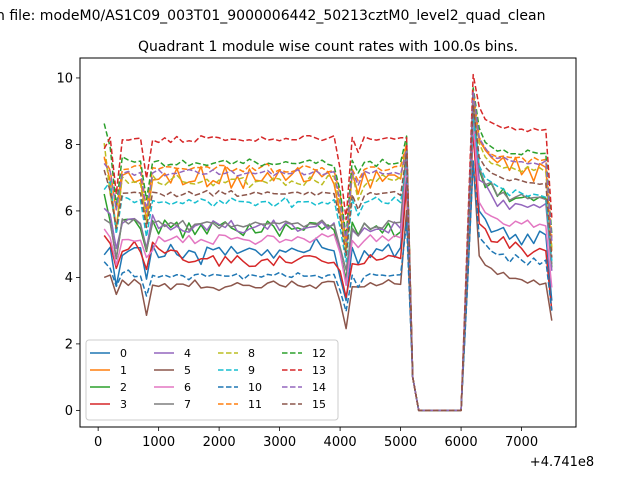 The width and height of the screenshot is (640, 480). What do you see at coordinates (123, 353) in the screenshot?
I see `legend-label-0: 0` at bounding box center [123, 353].